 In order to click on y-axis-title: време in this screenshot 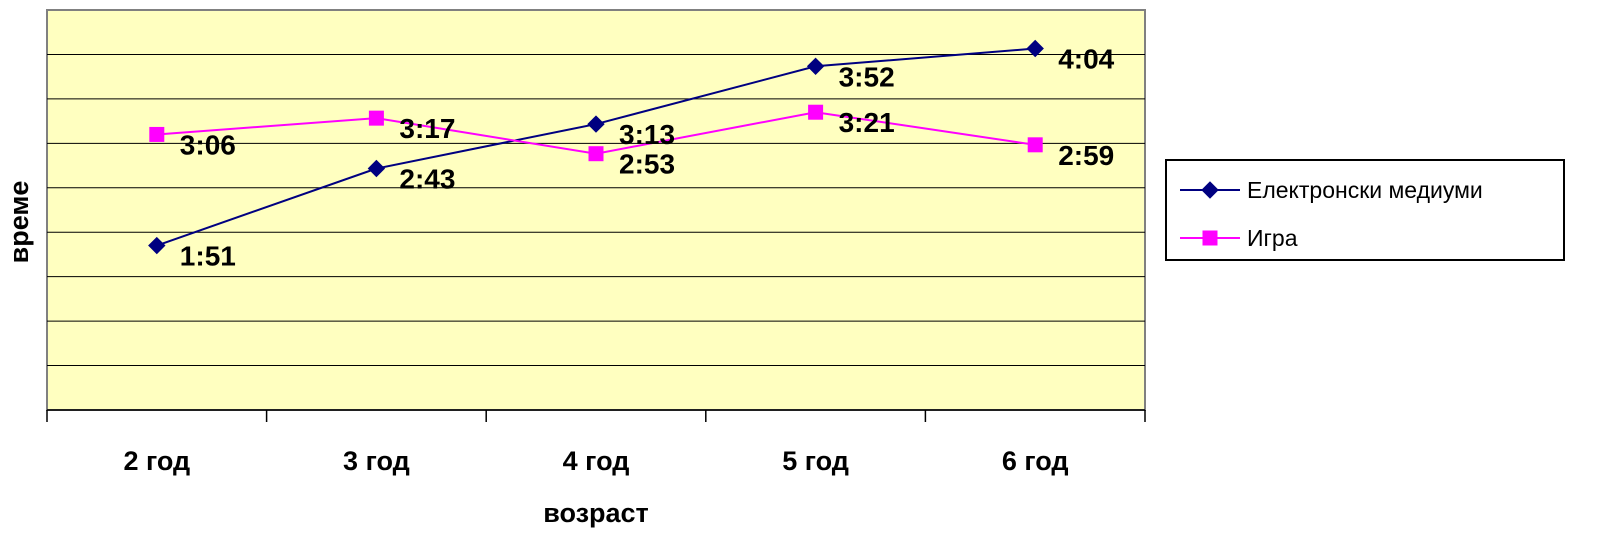, I will do `click(19, 222)`.